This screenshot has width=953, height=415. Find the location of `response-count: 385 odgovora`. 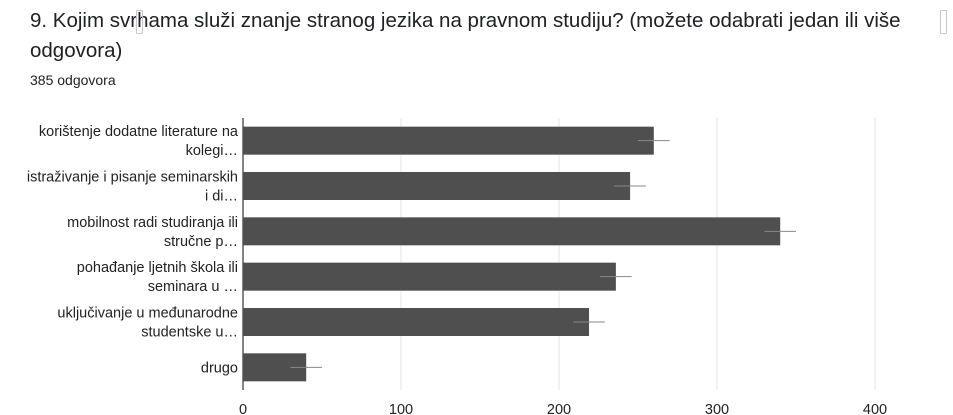

response-count: 385 odgovora is located at coordinates (73, 80).